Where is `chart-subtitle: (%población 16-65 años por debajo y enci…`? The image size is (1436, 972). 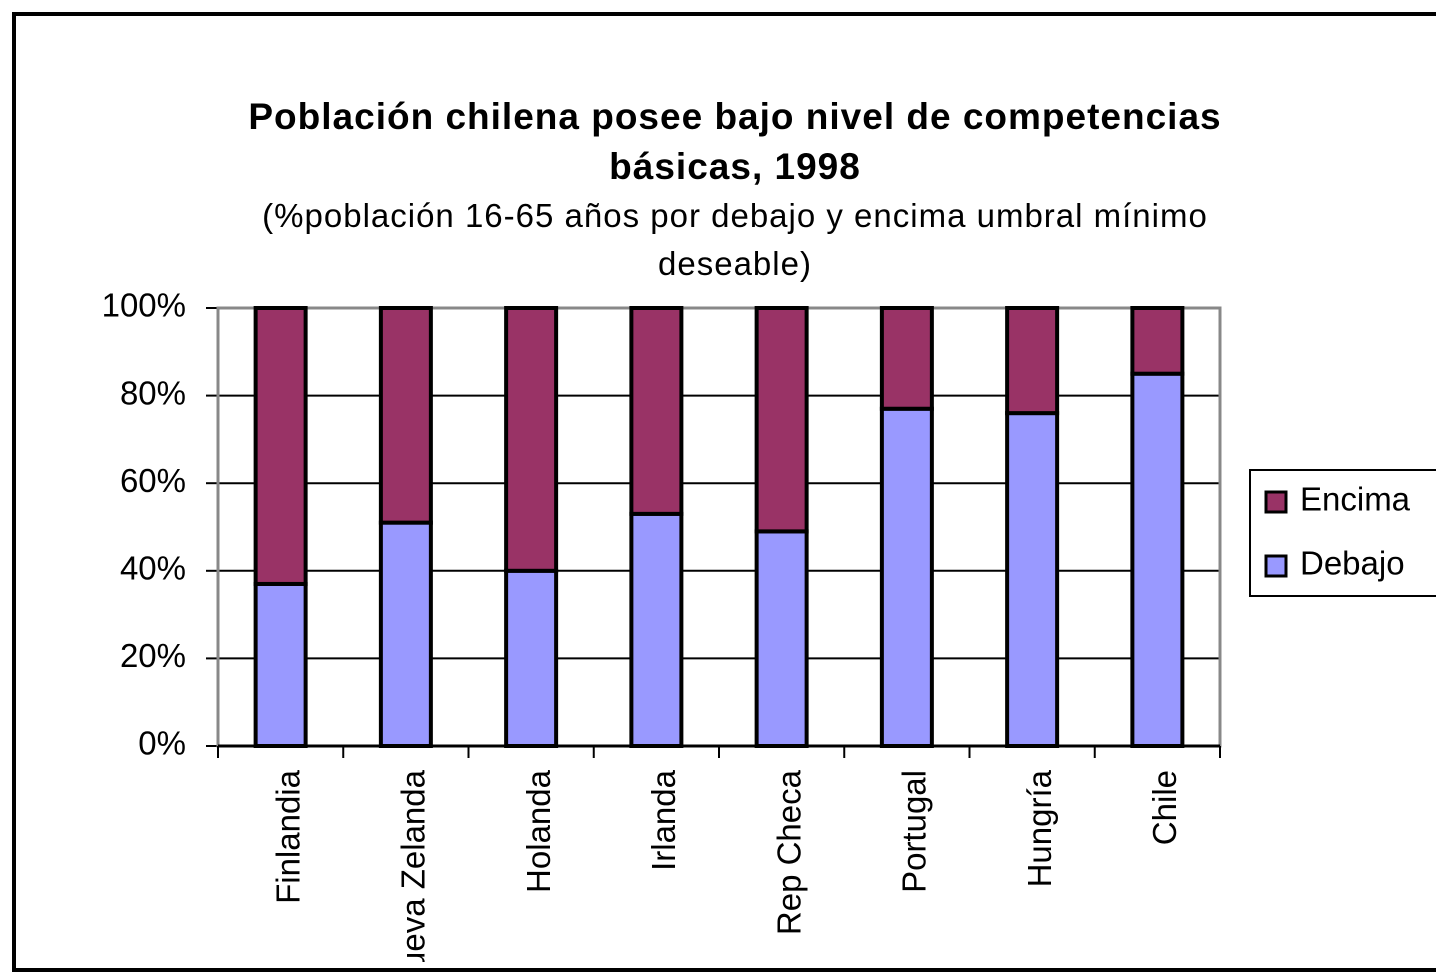 chart-subtitle: (%población 16-65 años por debajo y enci… is located at coordinates (735, 239).